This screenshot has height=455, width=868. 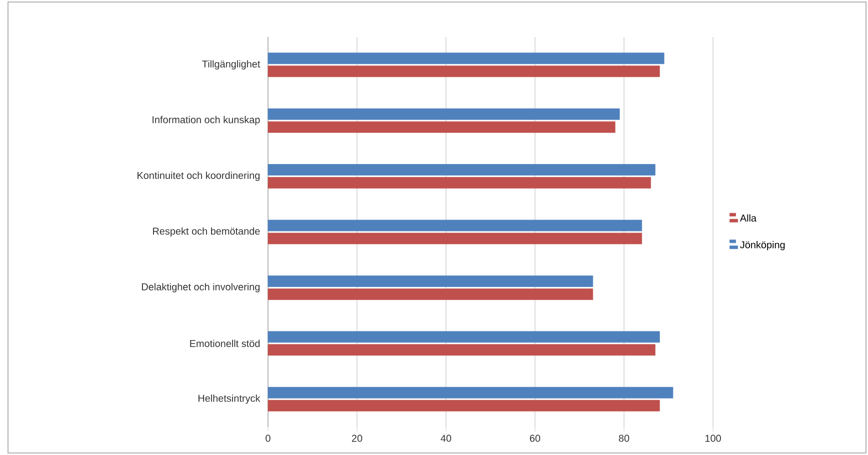 What do you see at coordinates (748, 218) in the screenshot?
I see `legend-label: Alla` at bounding box center [748, 218].